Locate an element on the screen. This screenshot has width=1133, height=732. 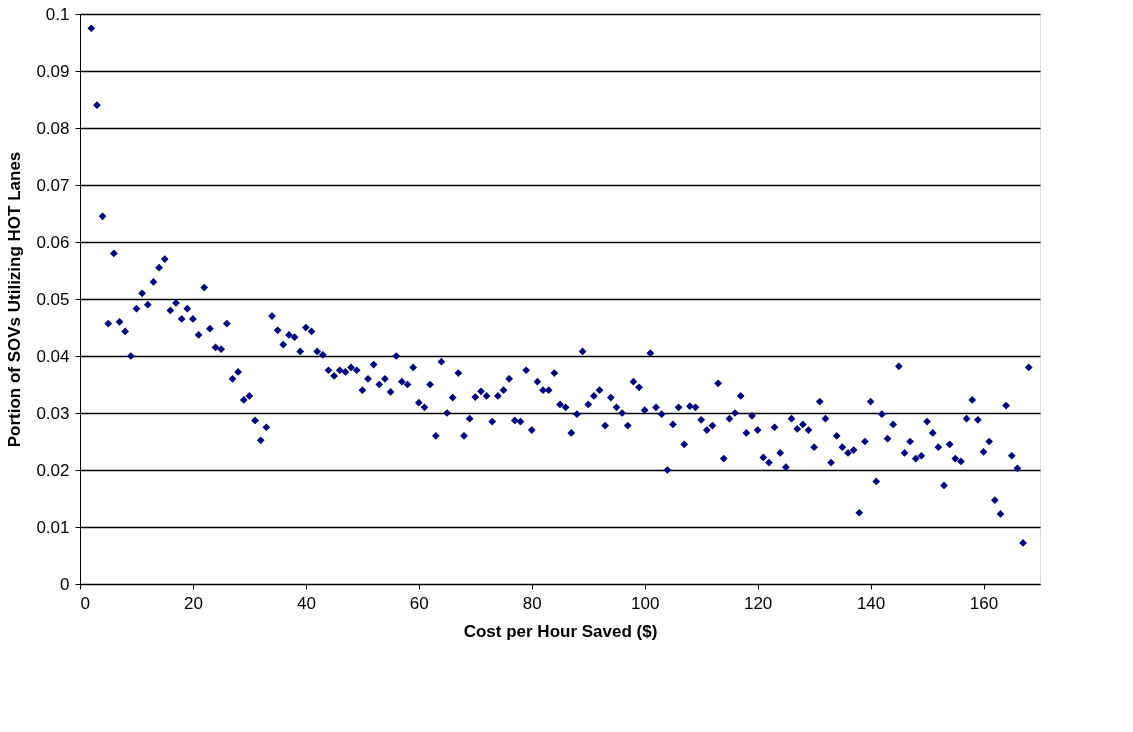
x-axis-title: Cost per Hour Saved ($) is located at coordinates (560, 631).